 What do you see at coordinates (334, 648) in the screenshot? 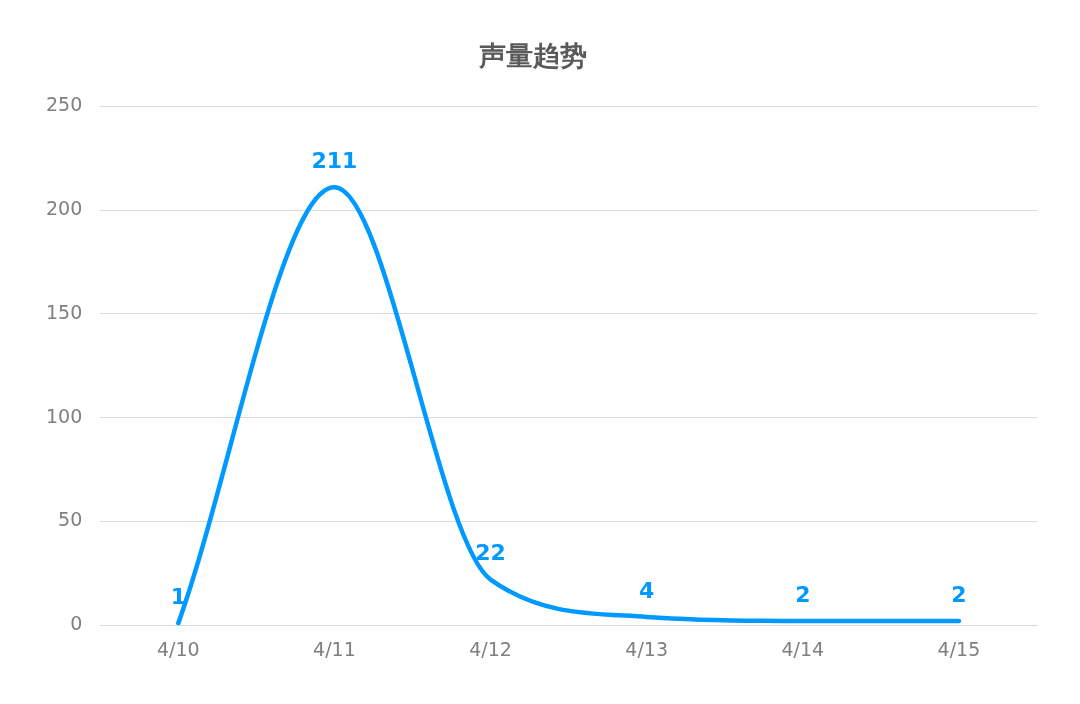
I see `x-tick-label: 4/11` at bounding box center [334, 648].